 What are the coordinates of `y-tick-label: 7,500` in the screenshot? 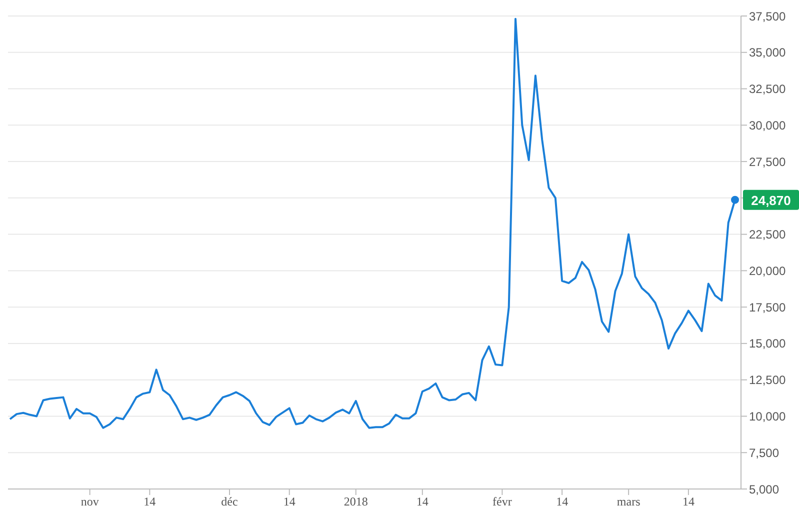 It's located at (764, 453).